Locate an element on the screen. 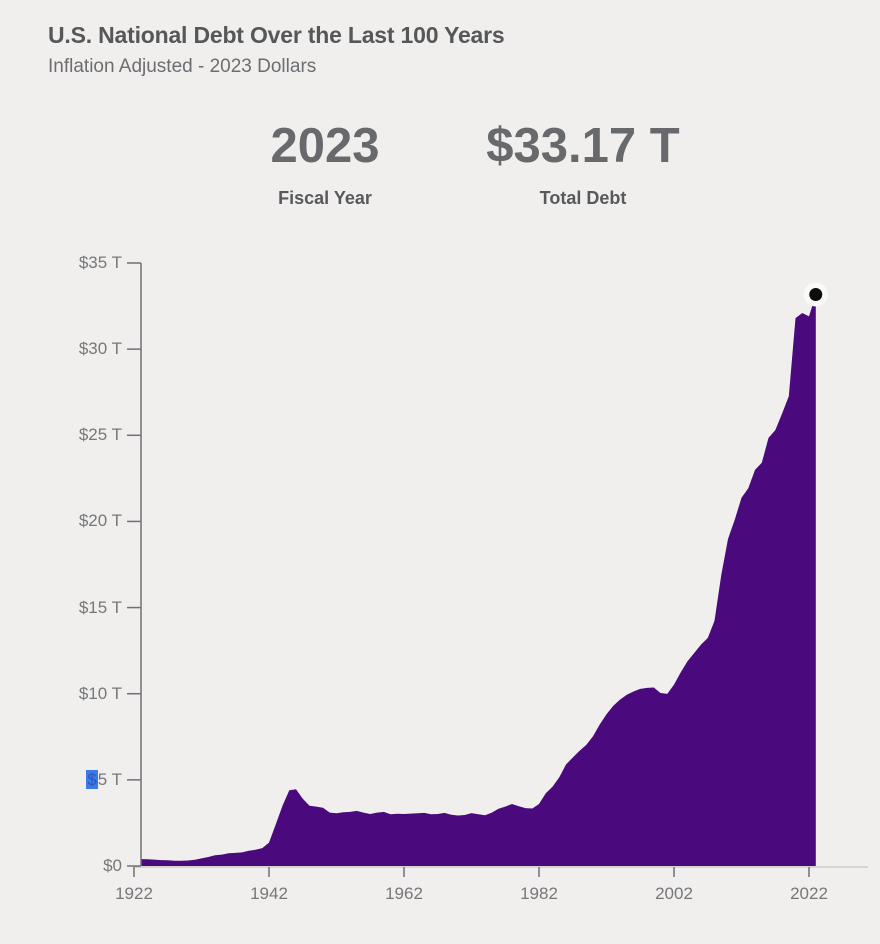 This screenshot has width=880, height=944. stat-fiscal-year: 2023 Fiscal Year is located at coordinates (324, 165).